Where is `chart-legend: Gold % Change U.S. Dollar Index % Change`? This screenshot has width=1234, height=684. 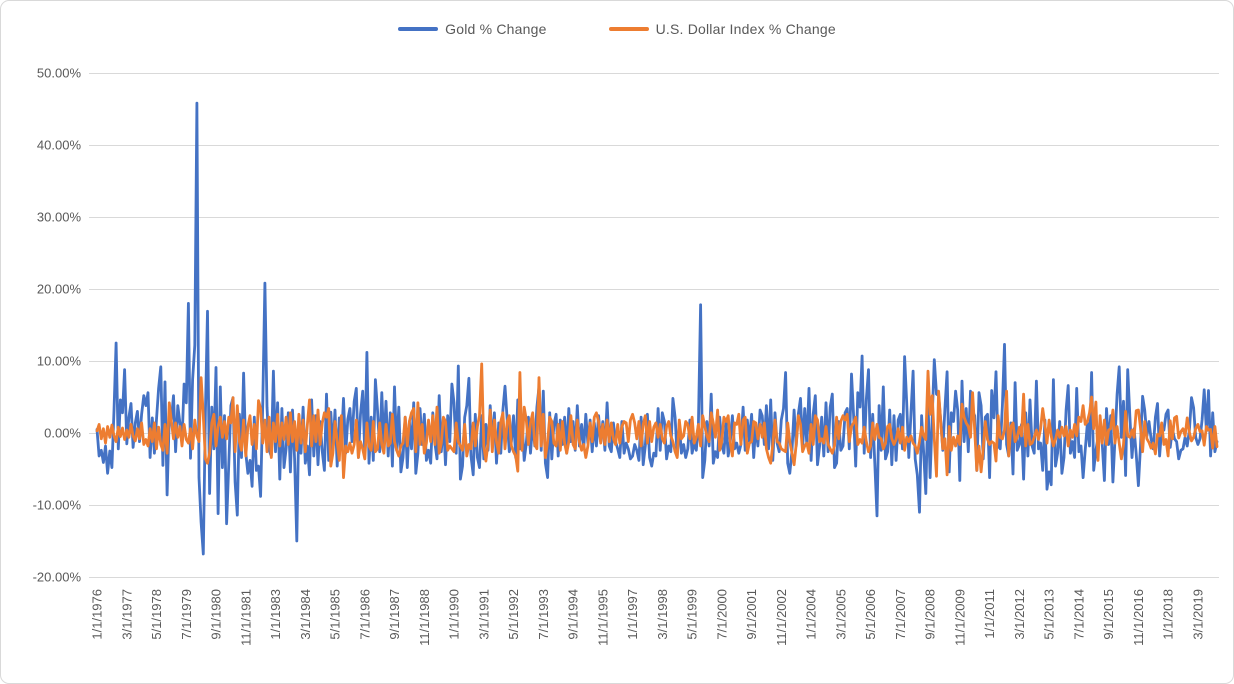
chart-legend: Gold % Change U.S. Dollar Index % Change is located at coordinates (617, 29).